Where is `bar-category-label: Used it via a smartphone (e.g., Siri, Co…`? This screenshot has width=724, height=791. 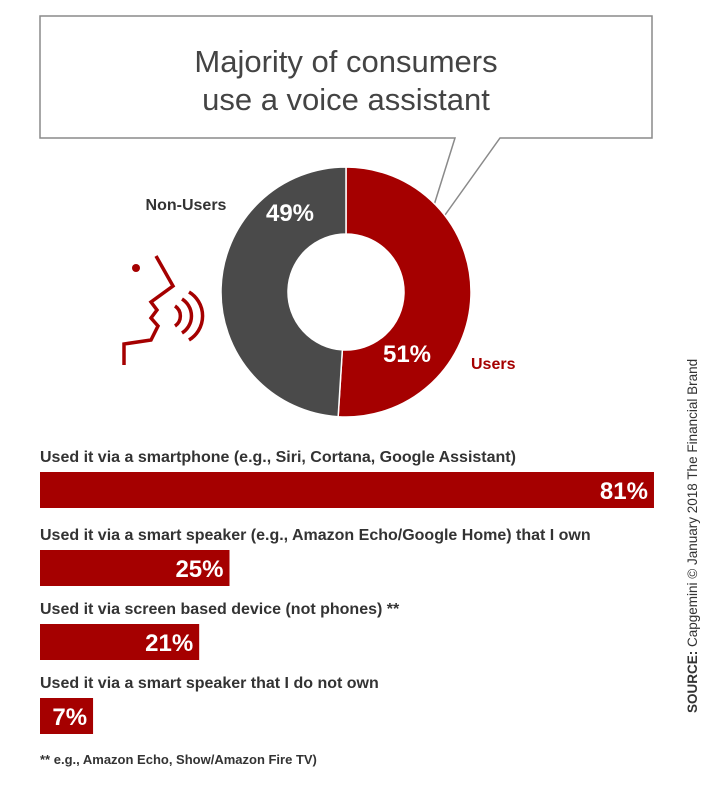 bar-category-label: Used it via a smartphone (e.g., Siri, Co… is located at coordinates (278, 457).